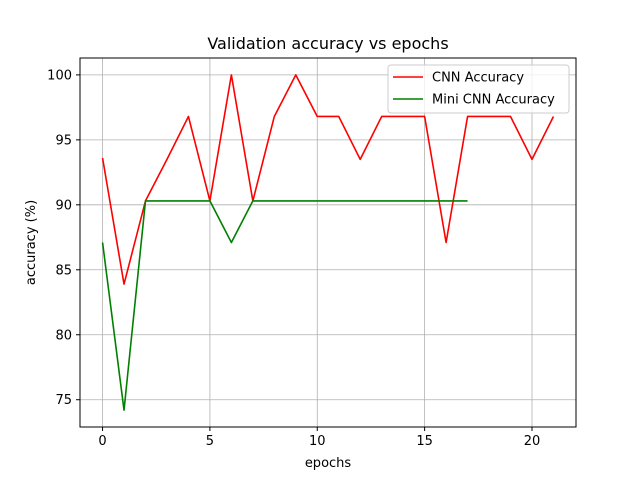 The height and width of the screenshot is (480, 640). Describe the element at coordinates (63, 400) in the screenshot. I see `y-tick-label: 75` at that location.